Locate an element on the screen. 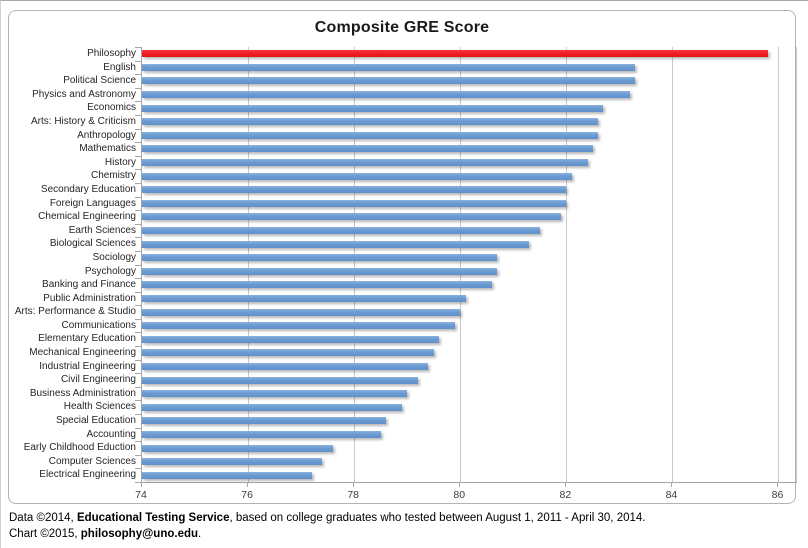  x-axis-tick-label: 80 is located at coordinates (459, 495).